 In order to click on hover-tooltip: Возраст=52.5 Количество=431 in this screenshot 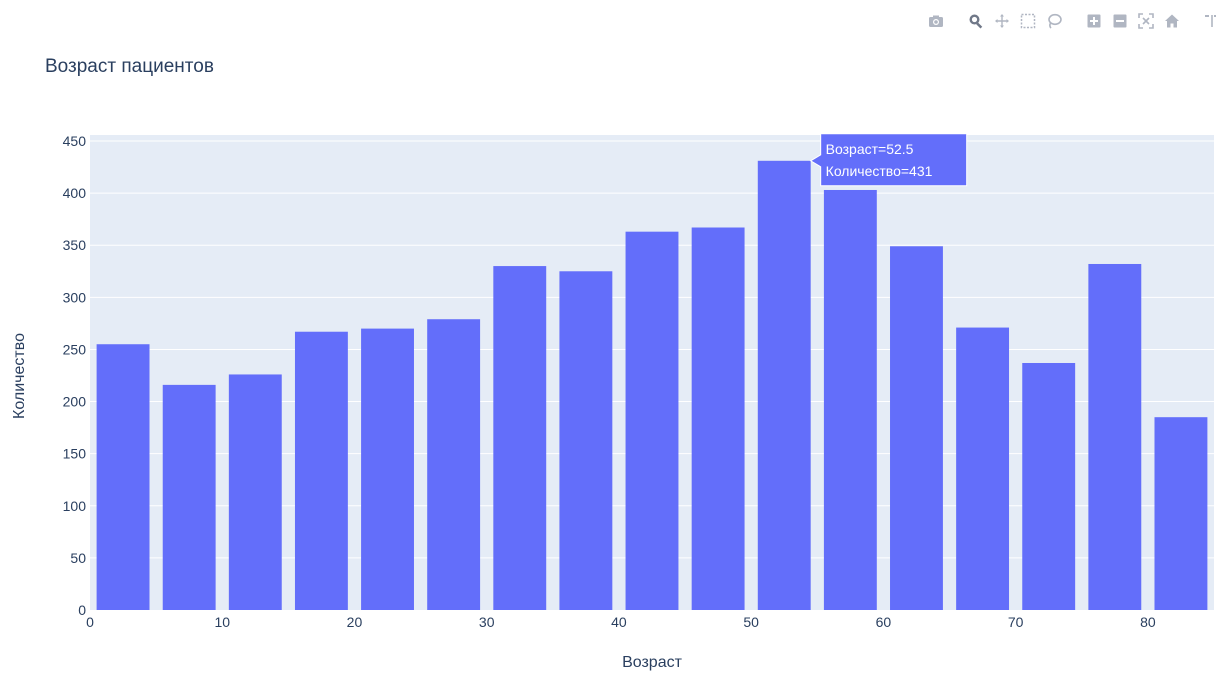, I will do `click(888, 160)`.